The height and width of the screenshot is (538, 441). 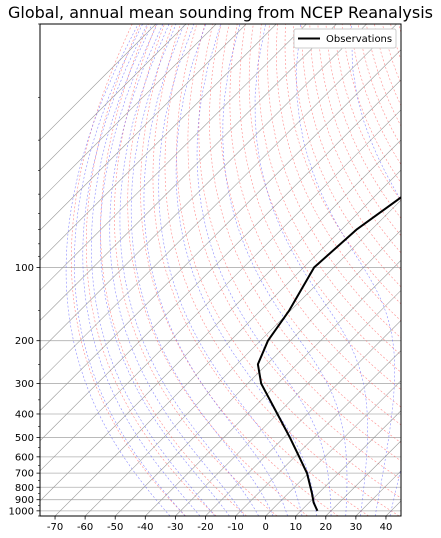 What do you see at coordinates (235, 527) in the screenshot?
I see `x-tick-label--10: -10` at bounding box center [235, 527].